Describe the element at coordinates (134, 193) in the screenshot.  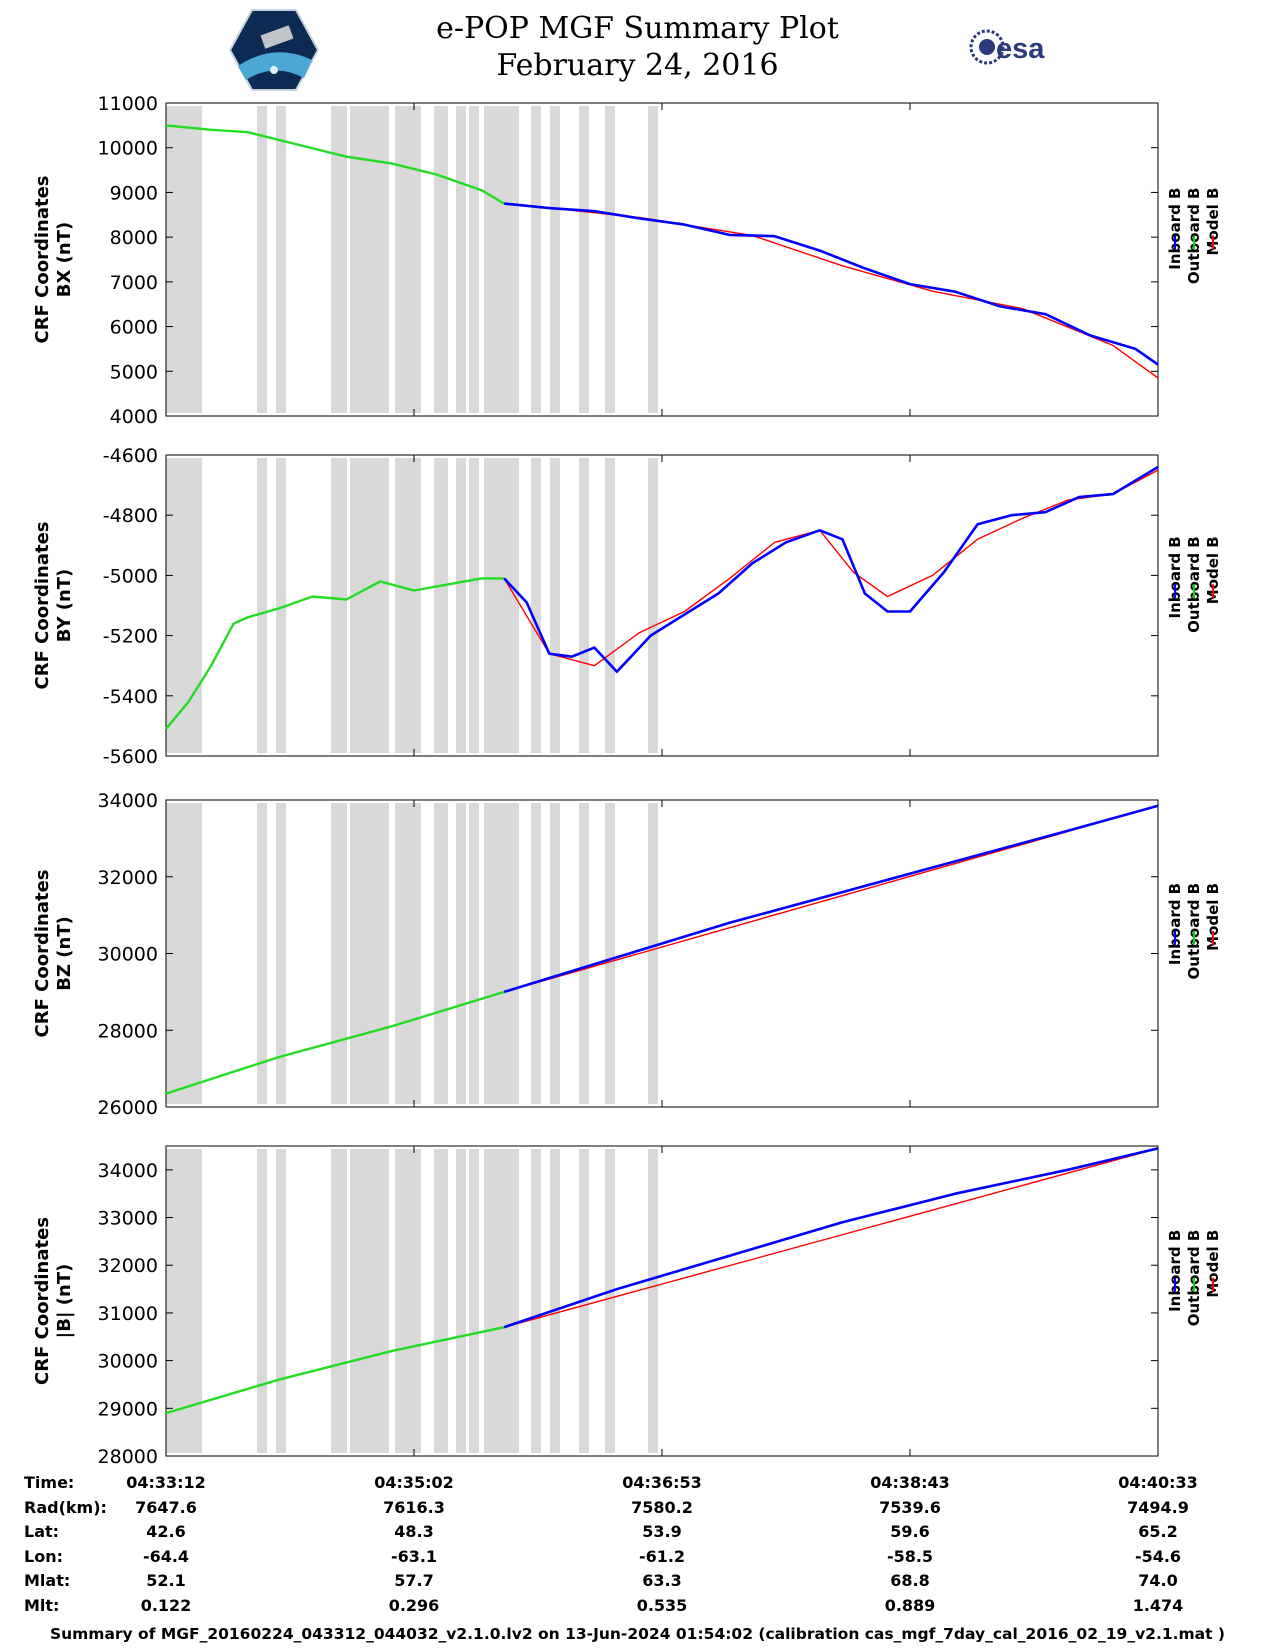
I see `y-tick-label: 9000` at that location.